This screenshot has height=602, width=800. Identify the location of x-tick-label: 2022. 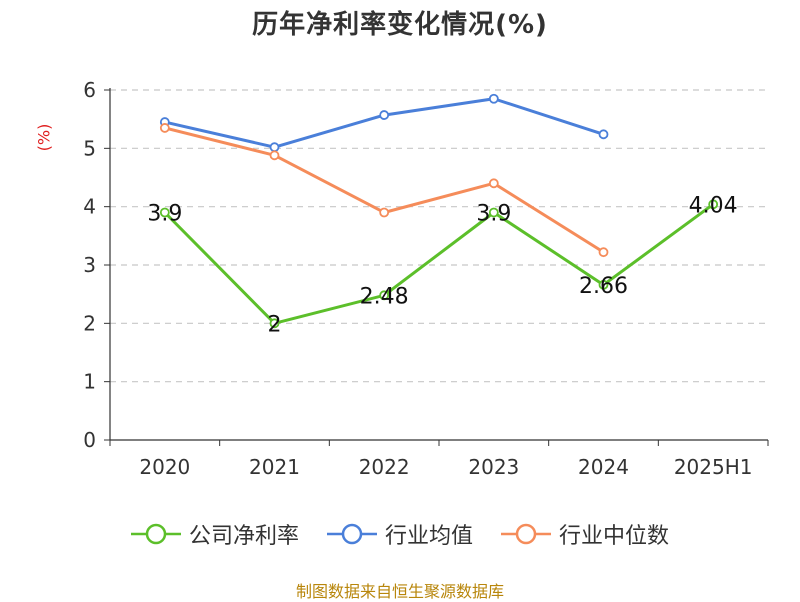
(384, 467).